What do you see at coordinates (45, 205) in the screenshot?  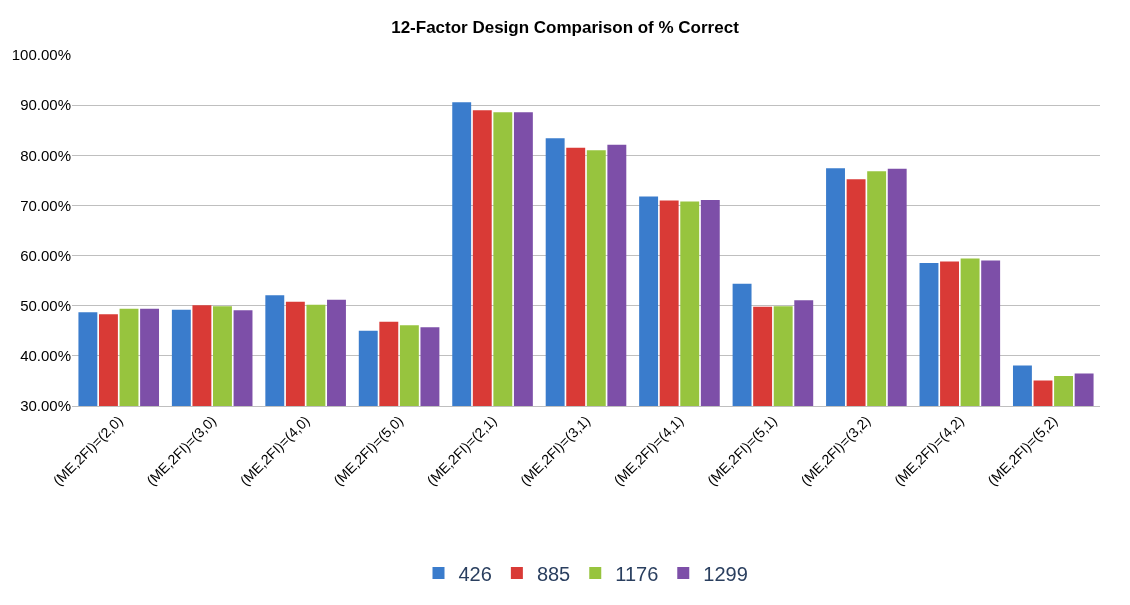 I see `y-tick-label: 70.00%` at bounding box center [45, 205].